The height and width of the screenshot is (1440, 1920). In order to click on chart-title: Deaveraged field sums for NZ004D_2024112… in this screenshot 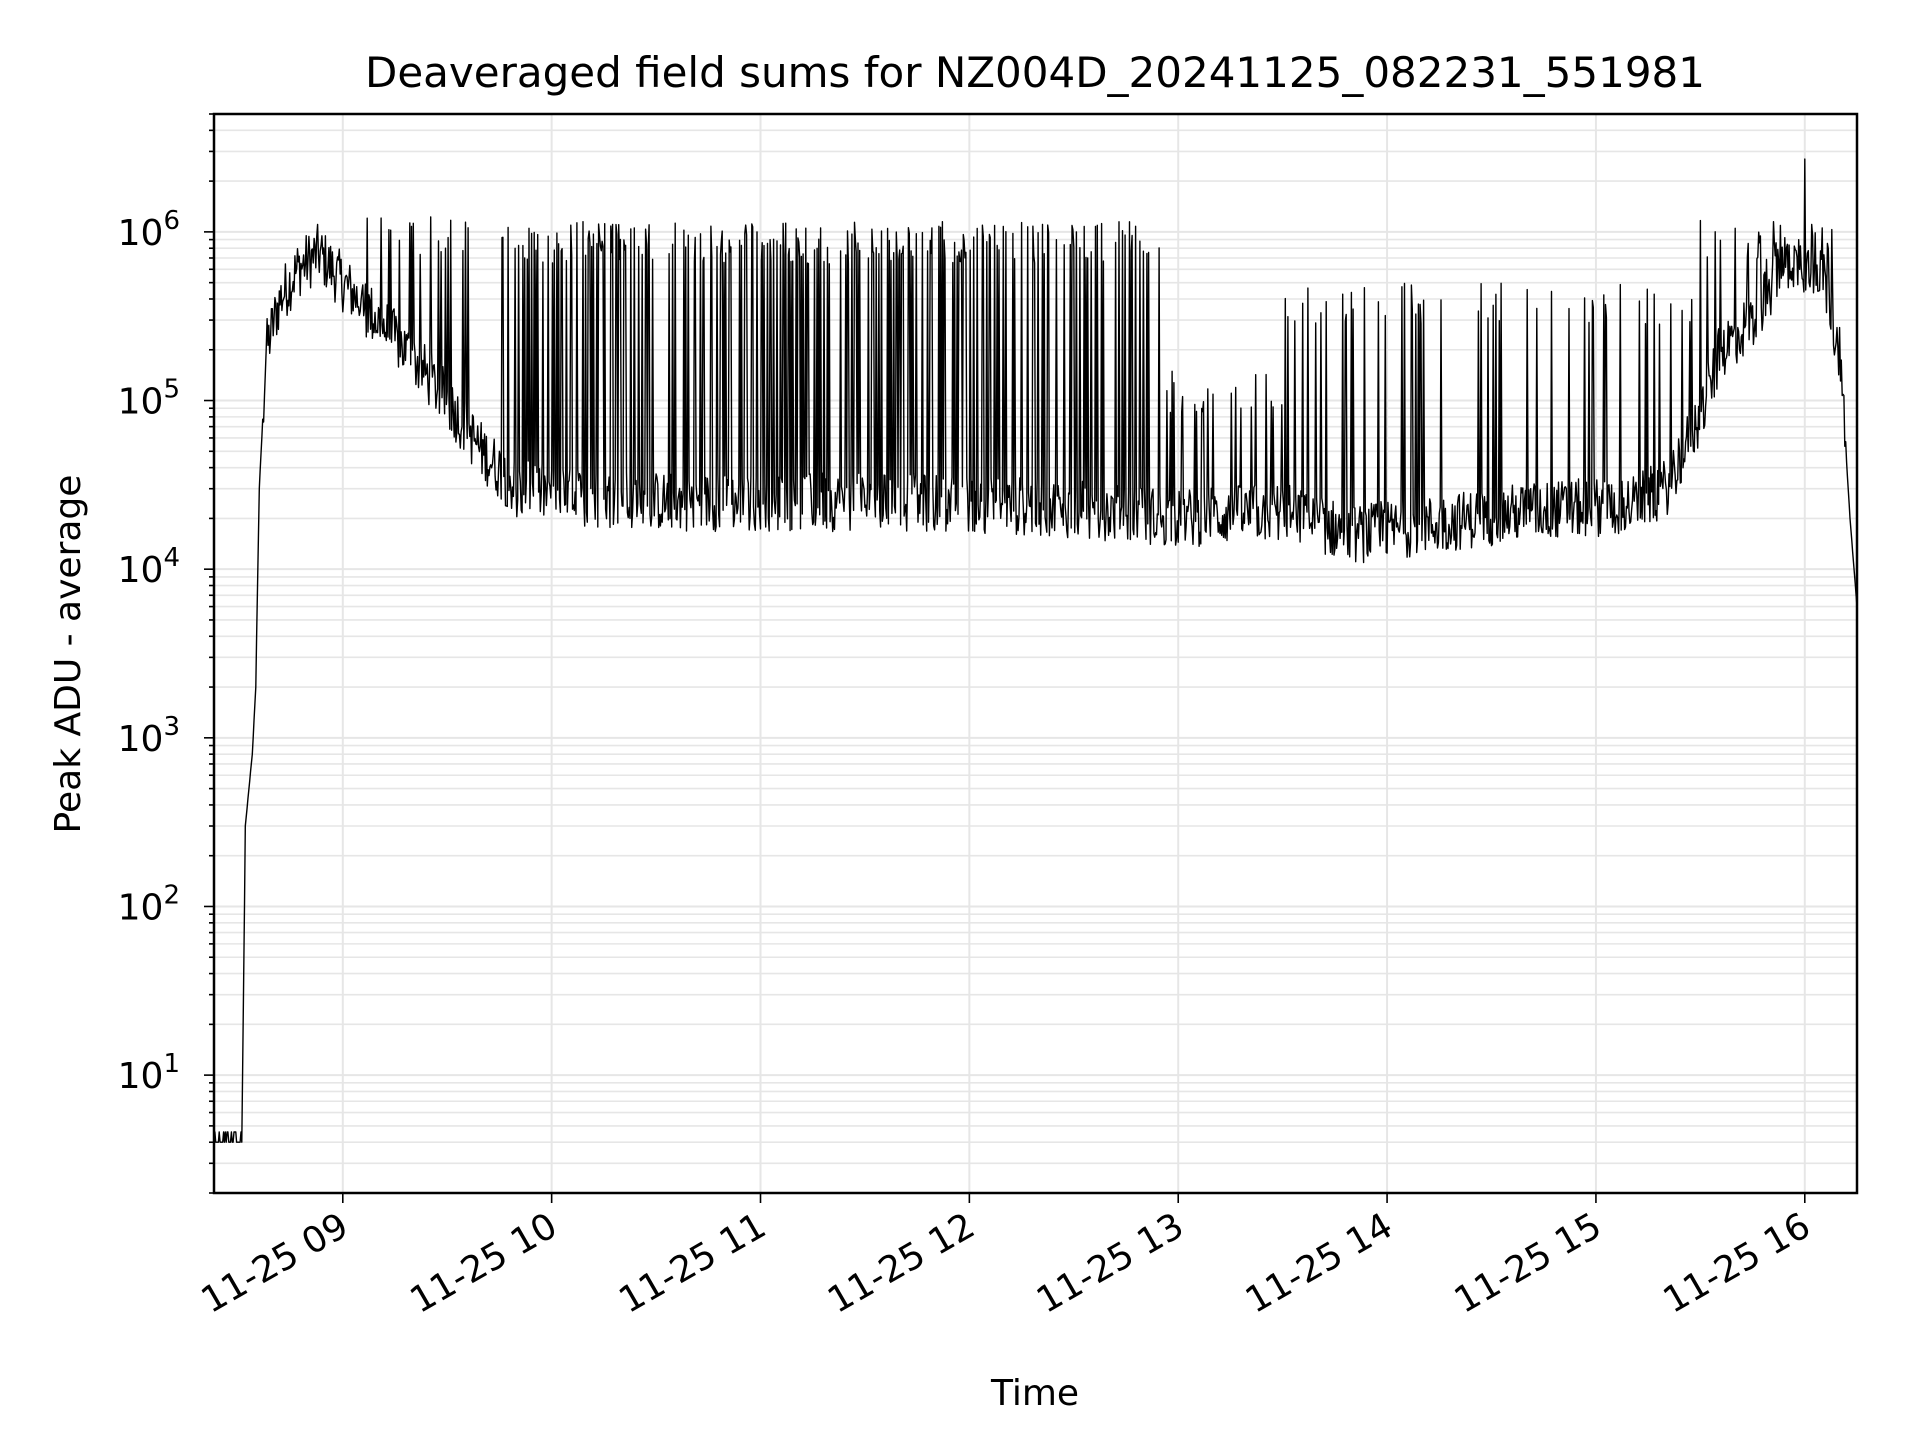, I will do `click(1035, 72)`.